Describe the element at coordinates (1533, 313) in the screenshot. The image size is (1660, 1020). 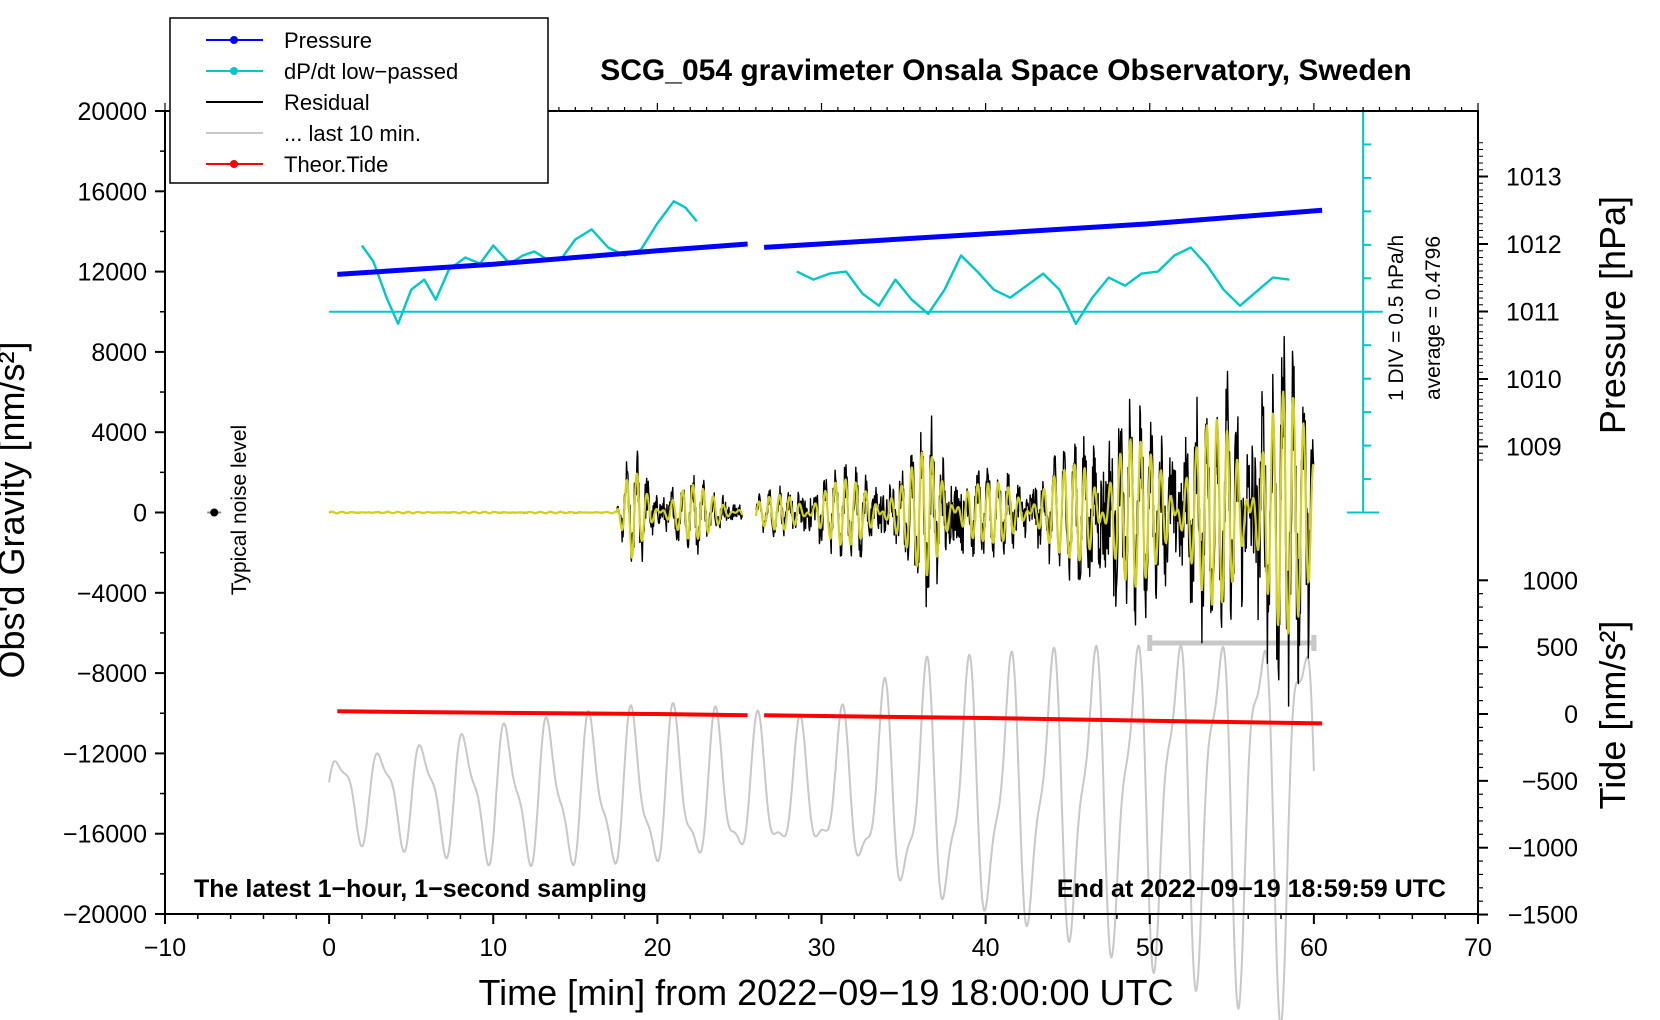
I see `pressure-tick-label: 1011` at that location.